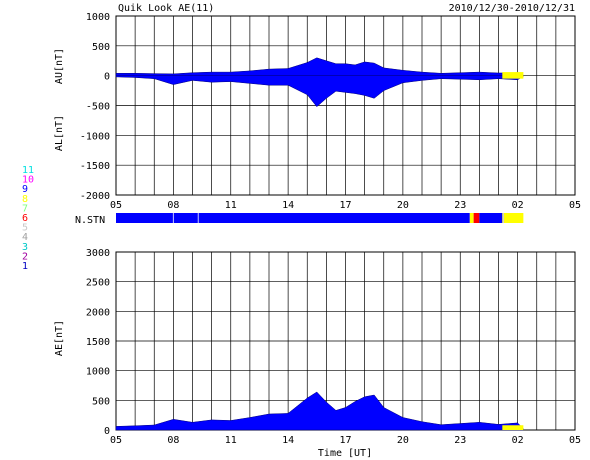 The height and width of the screenshot is (460, 590). I want to click on y-tick-label: 2000, so click(98, 312).